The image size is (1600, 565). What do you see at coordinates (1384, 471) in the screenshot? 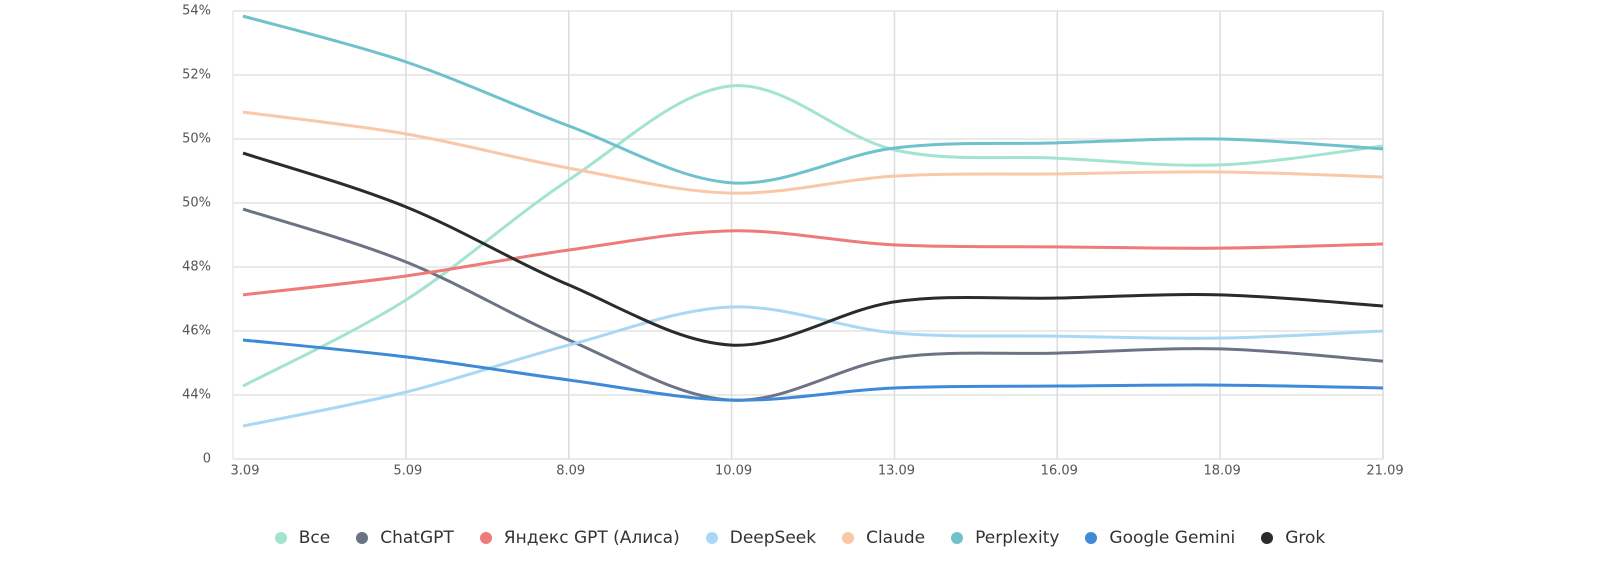
I see `x-tick-label: 21.09` at bounding box center [1384, 471].